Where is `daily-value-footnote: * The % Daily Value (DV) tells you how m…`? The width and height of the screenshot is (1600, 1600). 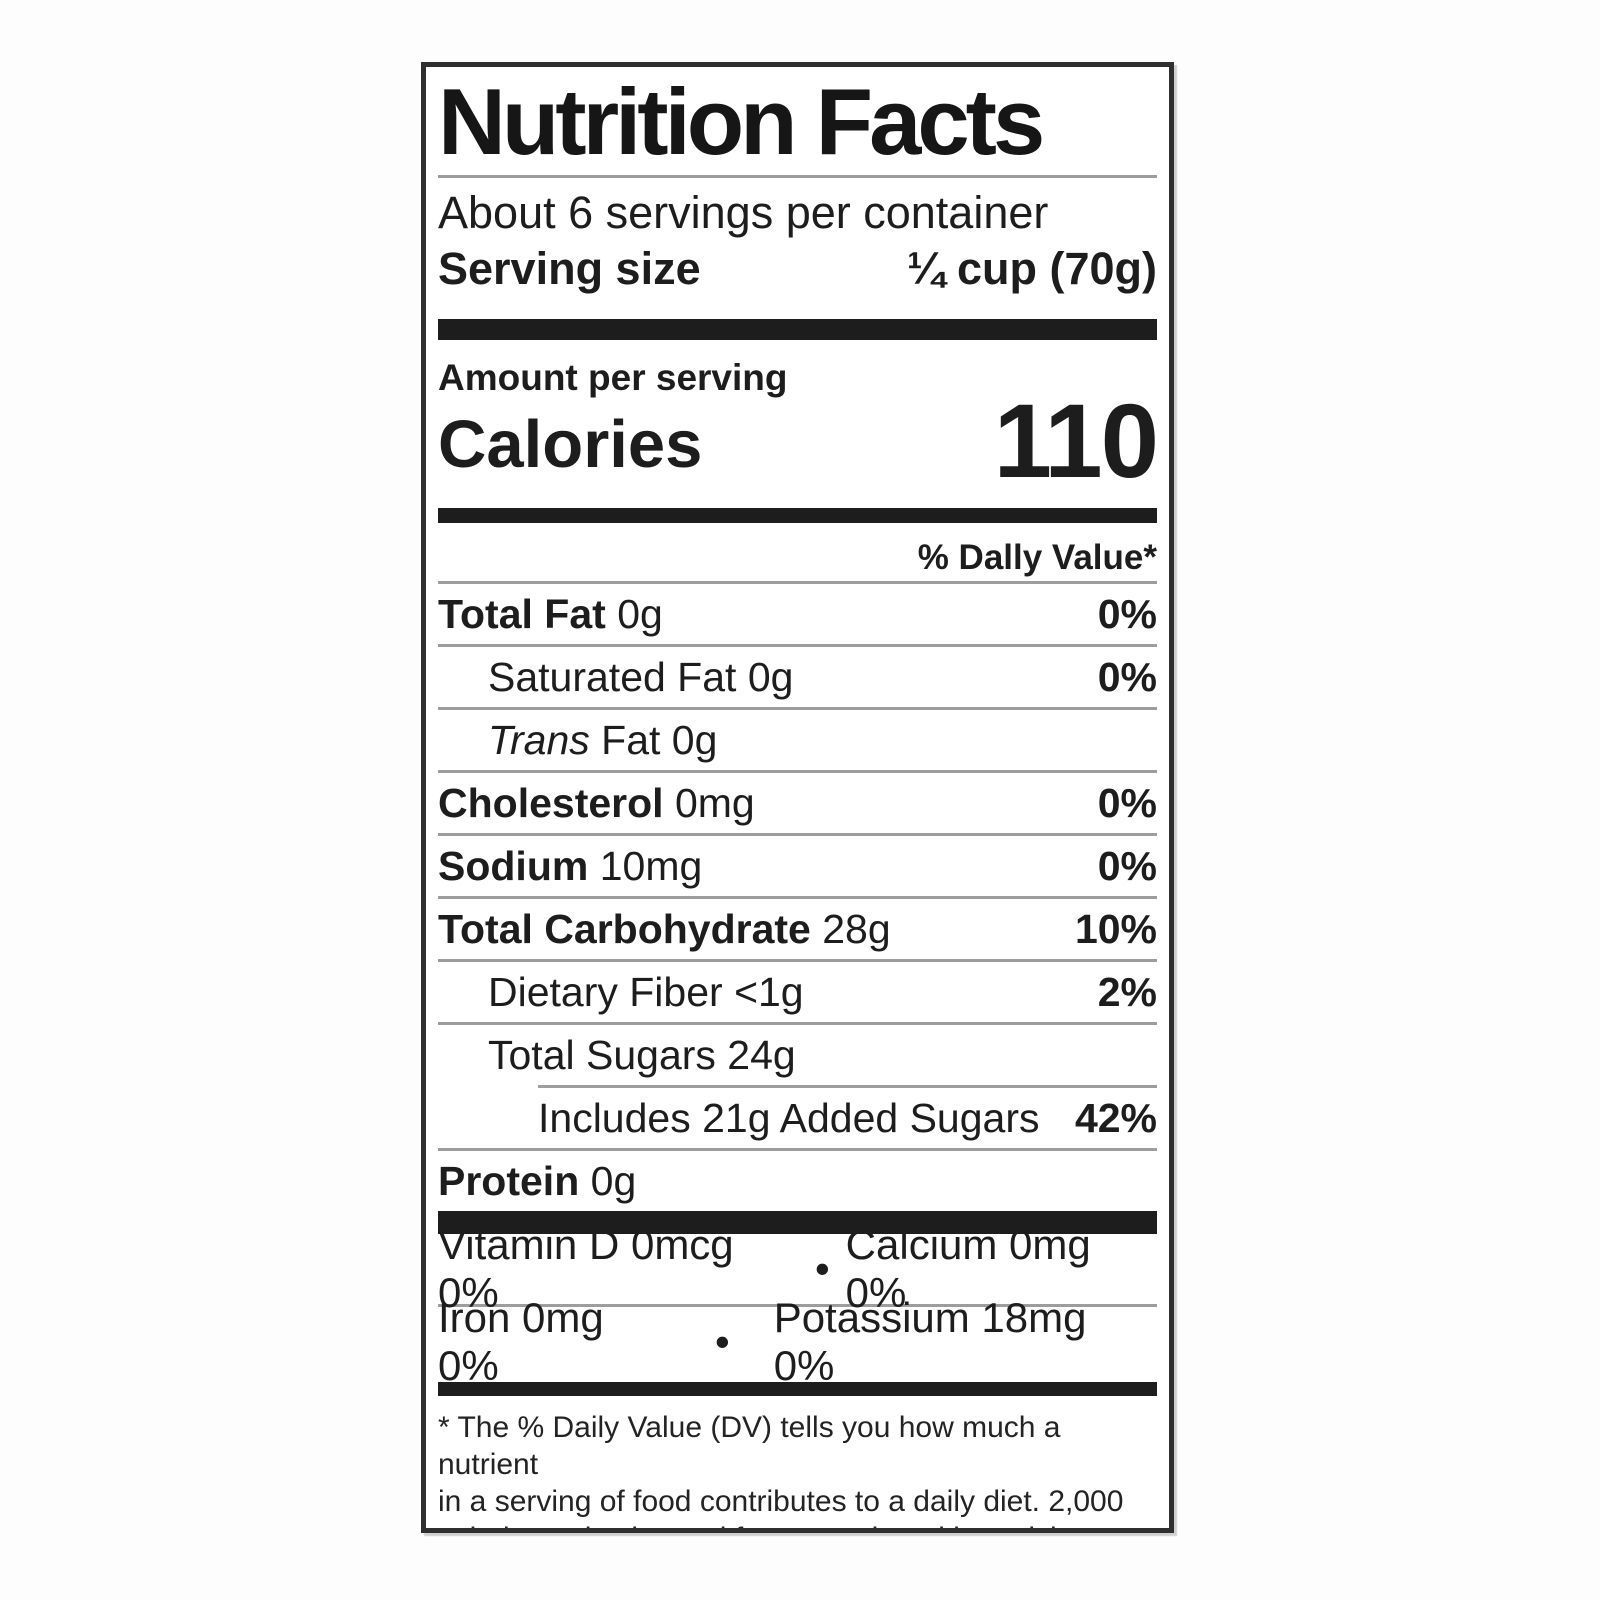 daily-value-footnote: * The % Daily Value (DV) tells you how m… is located at coordinates (797, 1468).